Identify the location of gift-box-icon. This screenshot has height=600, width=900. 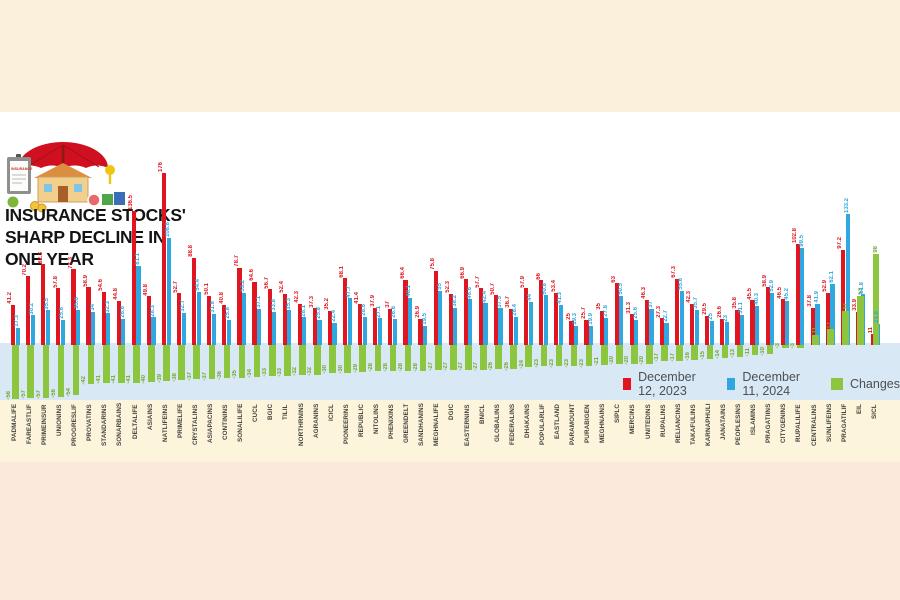
(119, 198).